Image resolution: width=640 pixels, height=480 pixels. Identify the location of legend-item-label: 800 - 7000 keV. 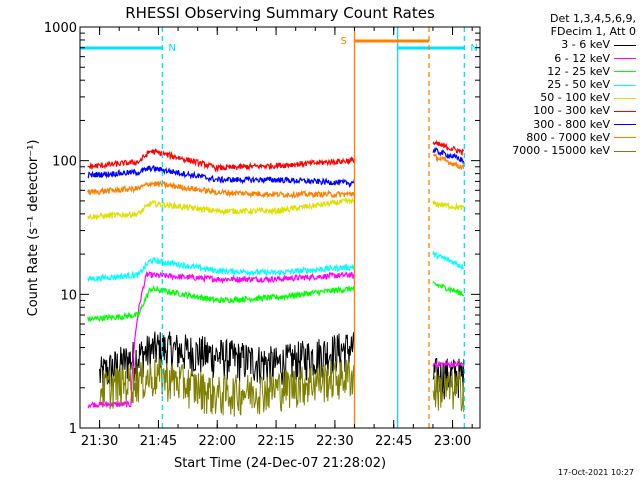
(568, 137).